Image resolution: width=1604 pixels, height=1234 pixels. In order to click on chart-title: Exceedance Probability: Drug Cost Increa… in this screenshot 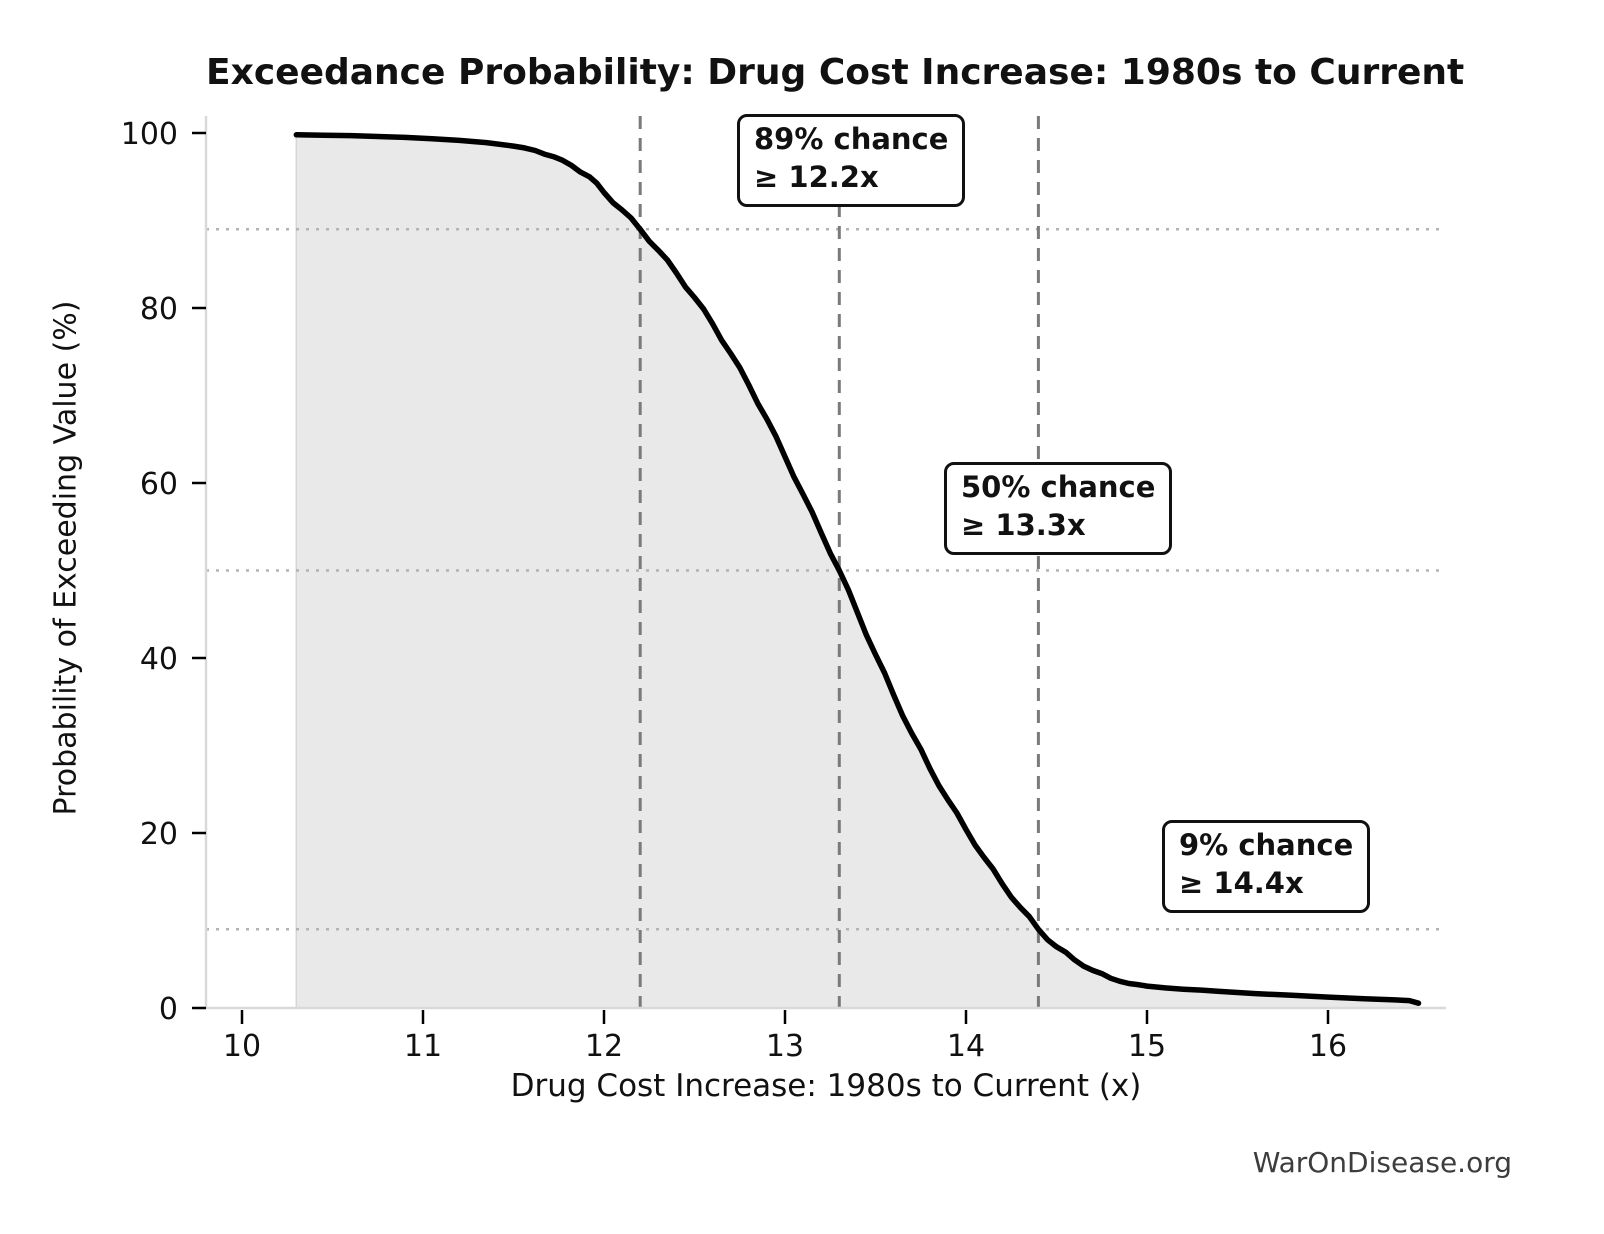, I will do `click(835, 72)`.